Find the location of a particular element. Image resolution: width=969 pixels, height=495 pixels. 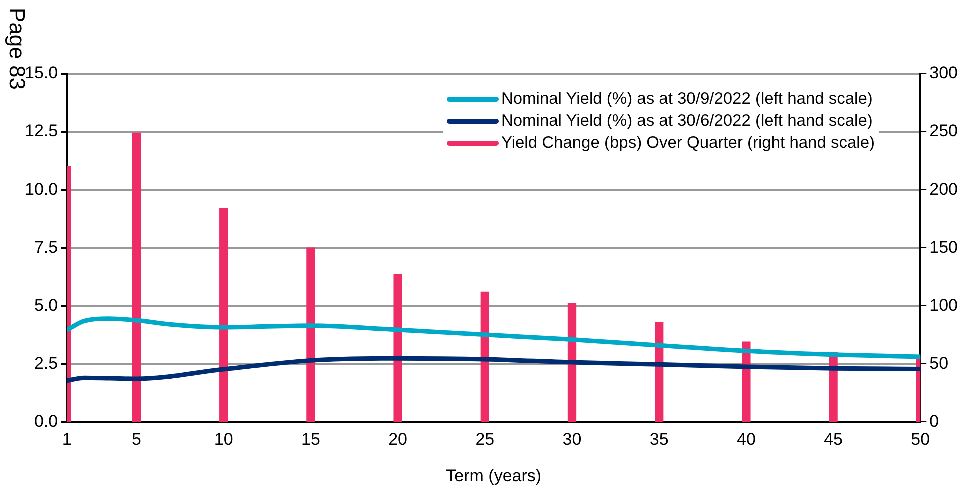

x-tick-label: 5 is located at coordinates (137, 440).